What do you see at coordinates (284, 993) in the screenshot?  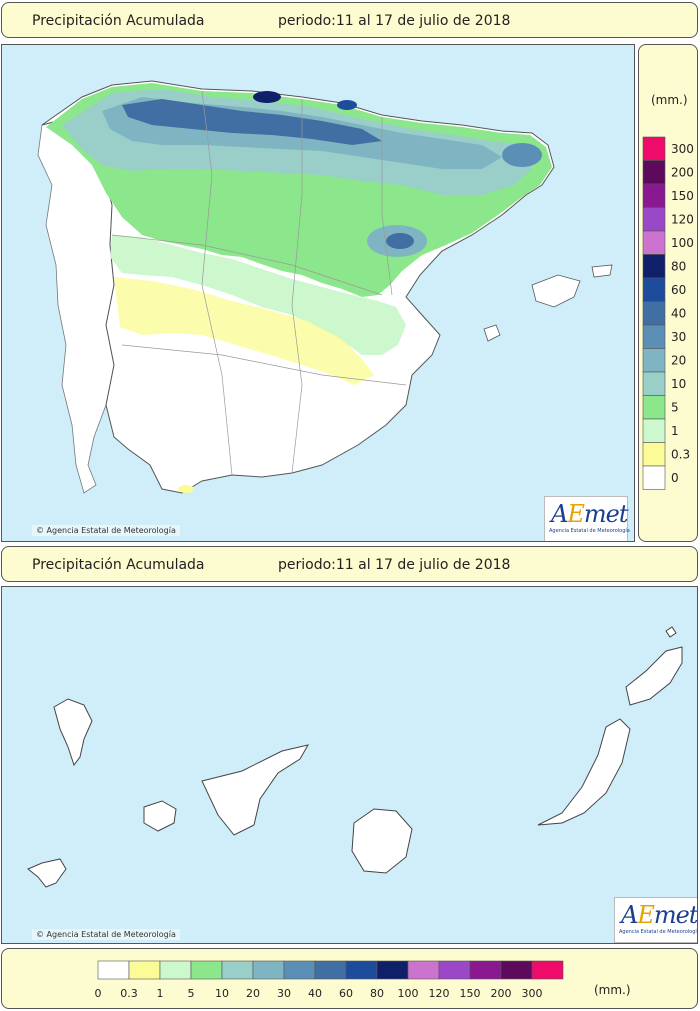 I see `legend-h-label-30: 30` at bounding box center [284, 993].